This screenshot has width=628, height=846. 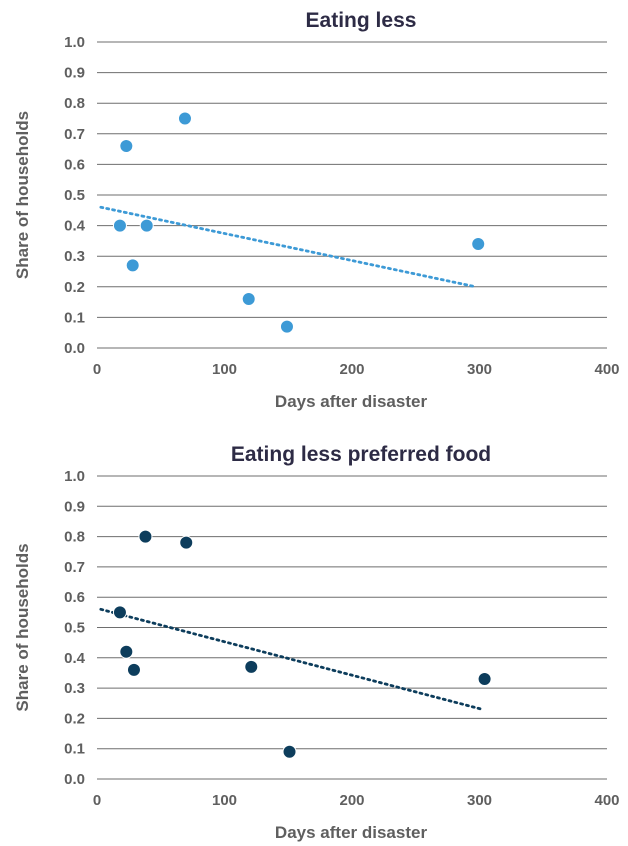 I want to click on c1-x-tick-100: 100, so click(x=224, y=800).